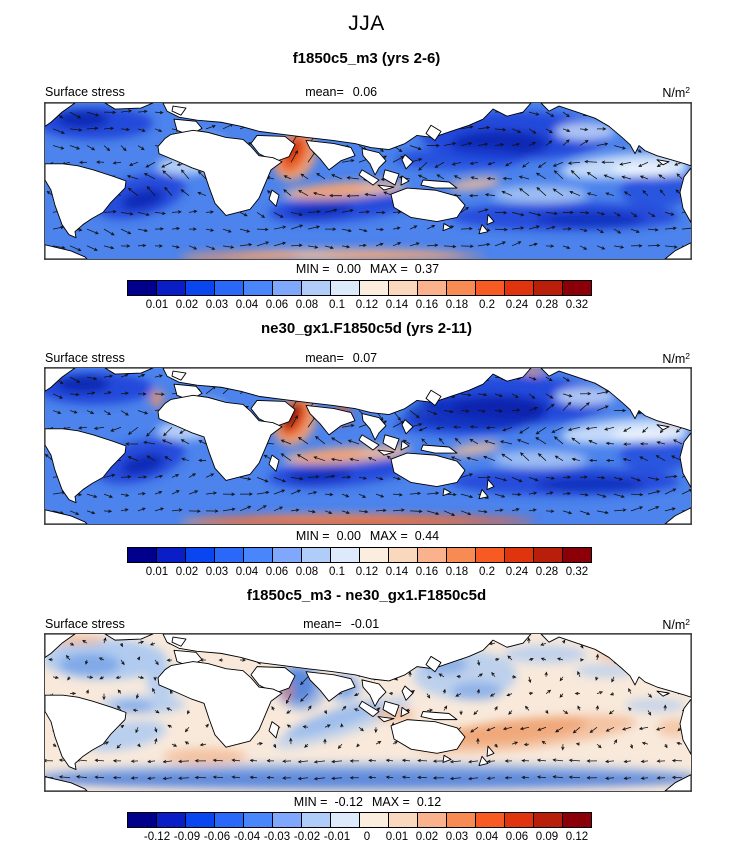 The height and width of the screenshot is (852, 733). What do you see at coordinates (365, 358) in the screenshot?
I see `mean-value: 0.07` at bounding box center [365, 358].